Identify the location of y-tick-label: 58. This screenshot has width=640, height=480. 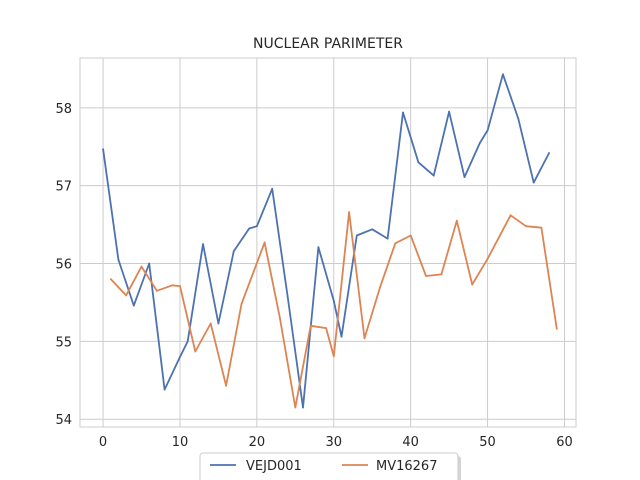
(63, 109).